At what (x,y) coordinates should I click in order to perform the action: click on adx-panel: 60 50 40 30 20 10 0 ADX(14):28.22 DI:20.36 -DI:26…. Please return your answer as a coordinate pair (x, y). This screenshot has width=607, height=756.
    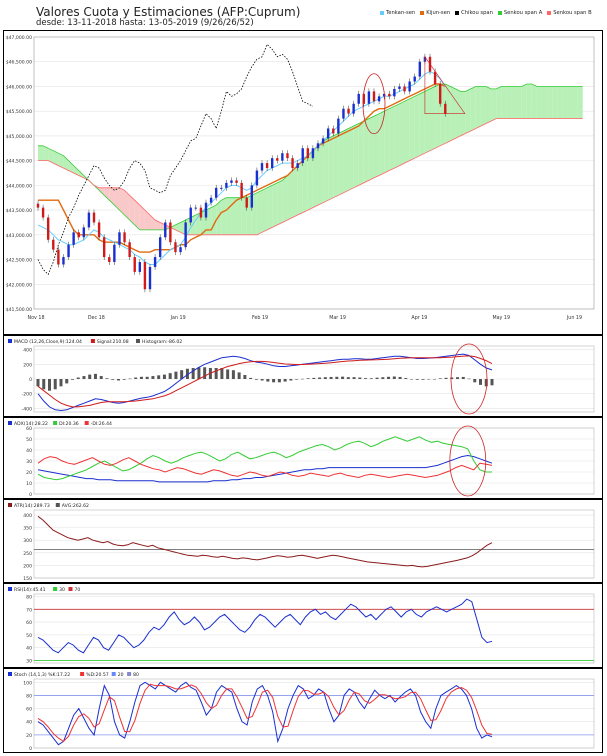
    Looking at the image, I should click on (303, 458).